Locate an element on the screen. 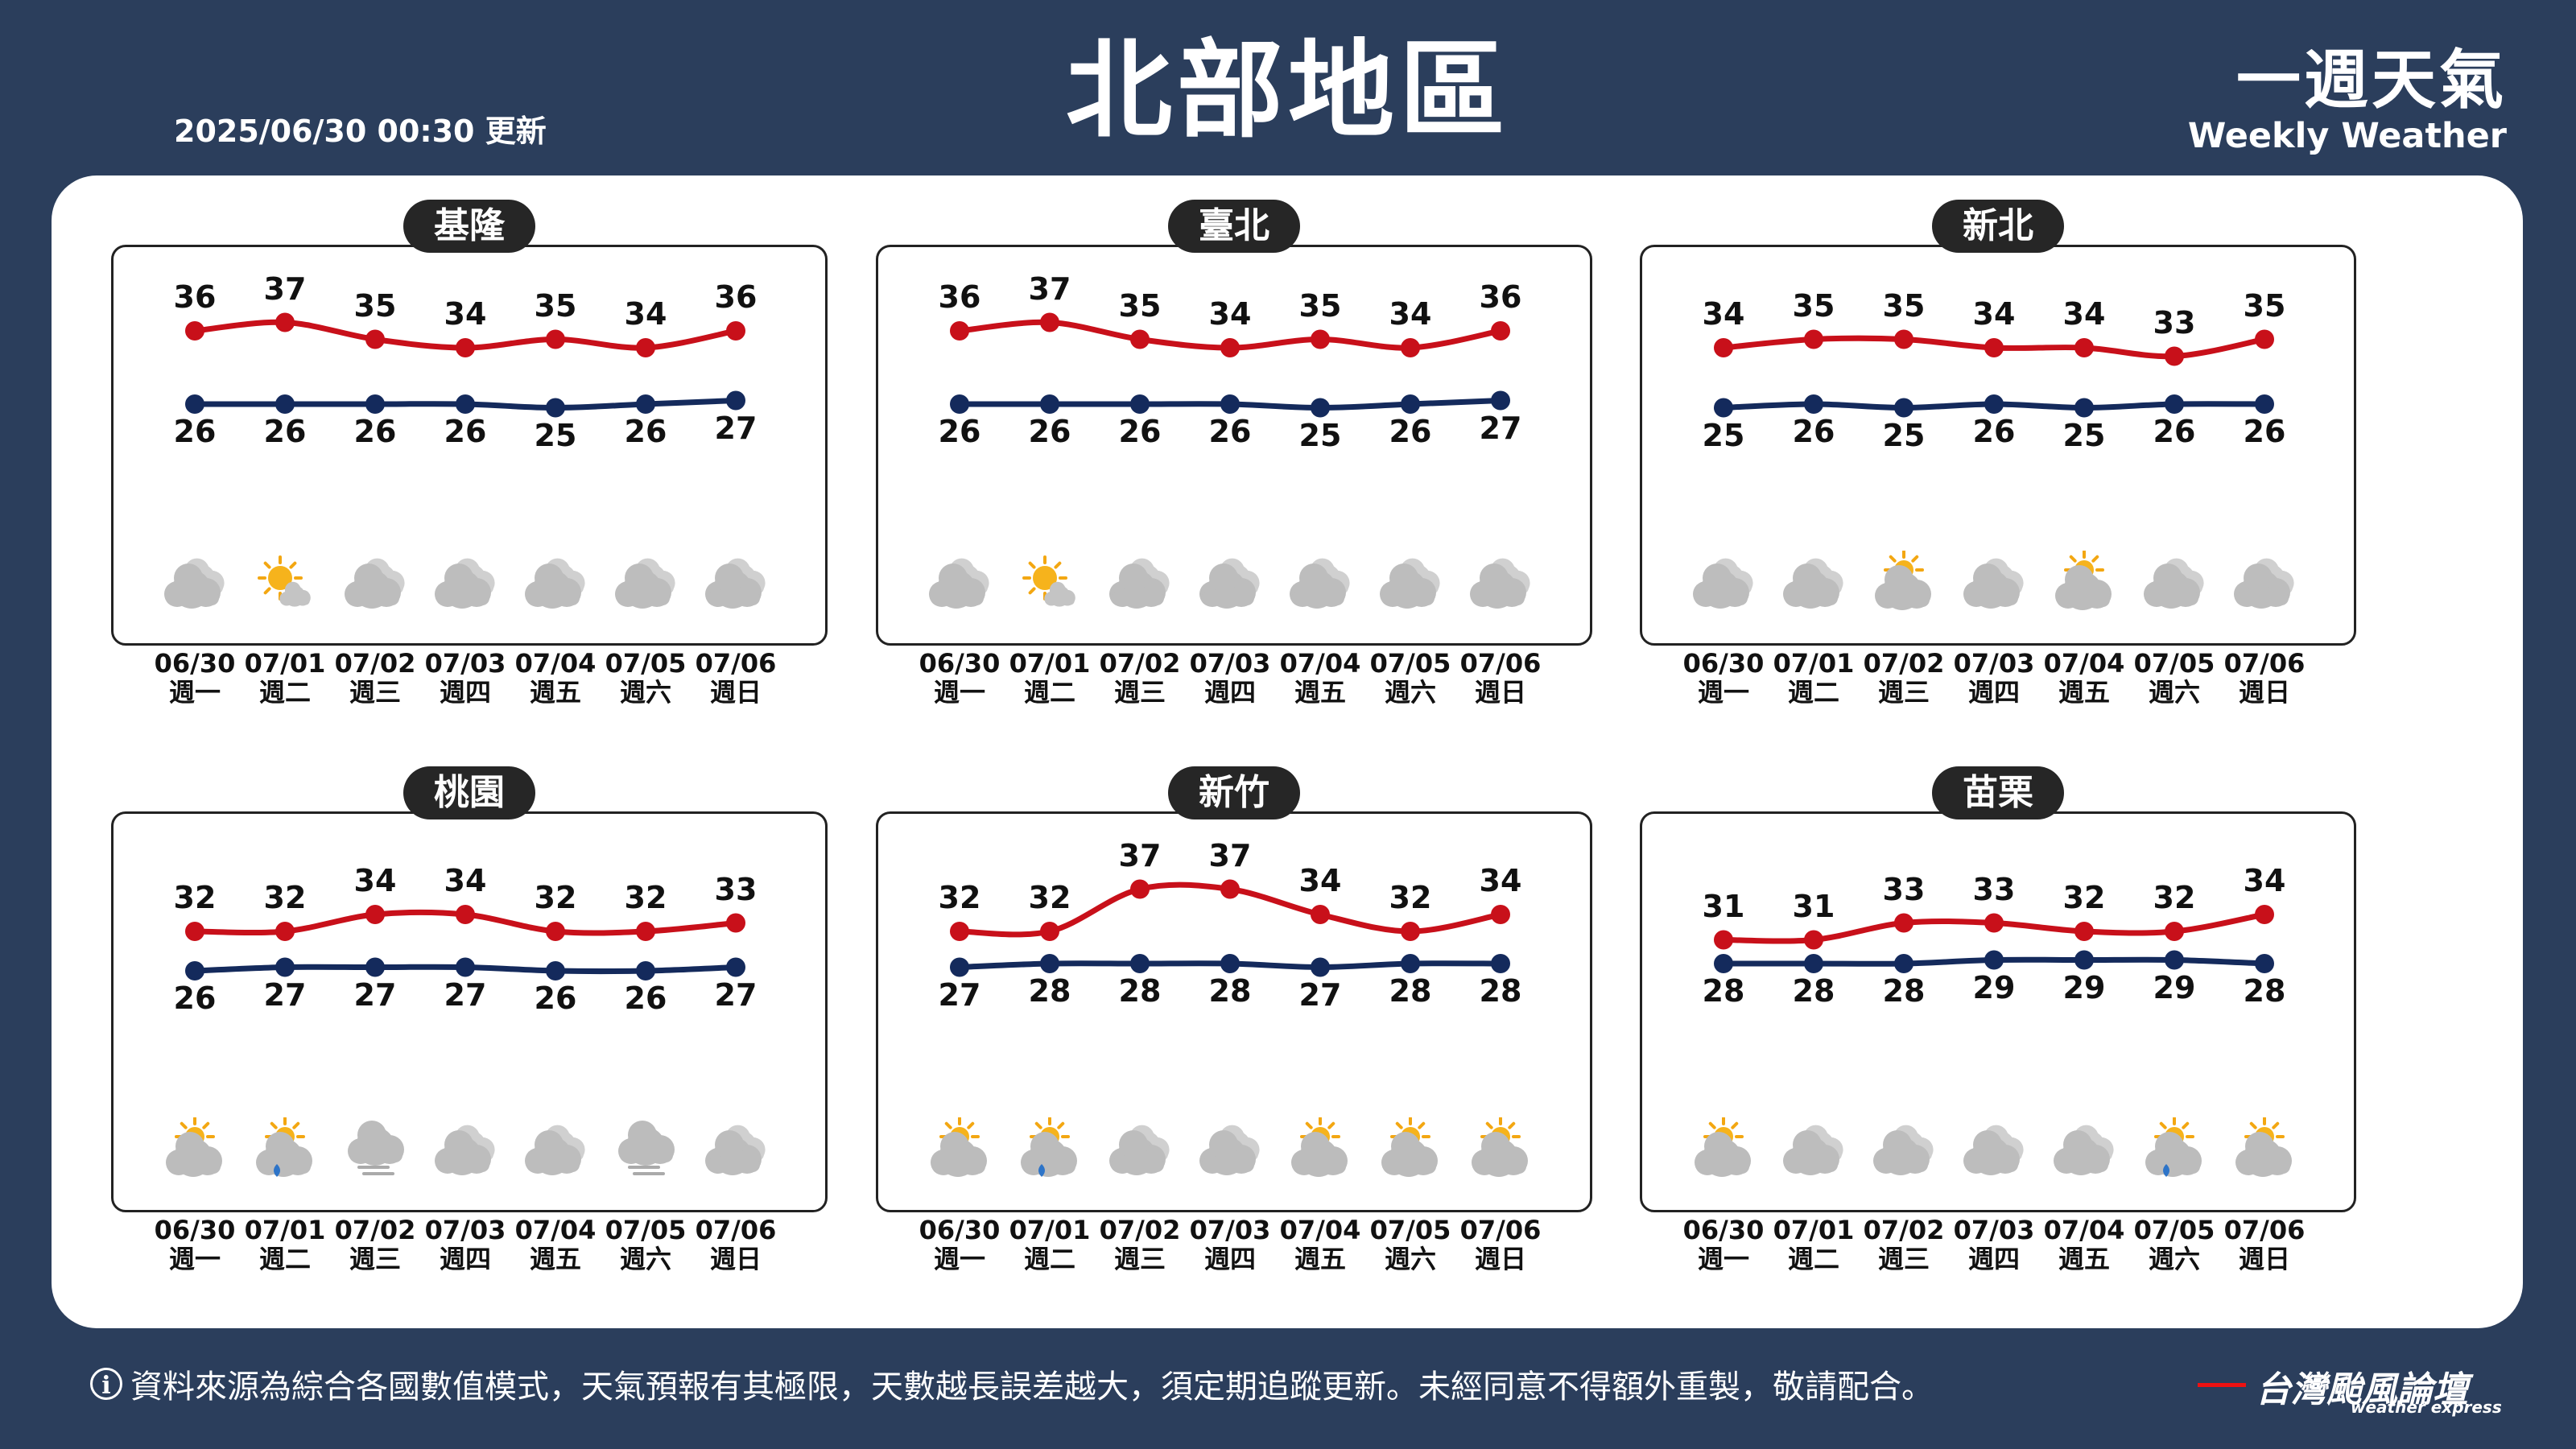 The height and width of the screenshot is (1449, 2576). date-text: 07/03 is located at coordinates (1230, 1230).